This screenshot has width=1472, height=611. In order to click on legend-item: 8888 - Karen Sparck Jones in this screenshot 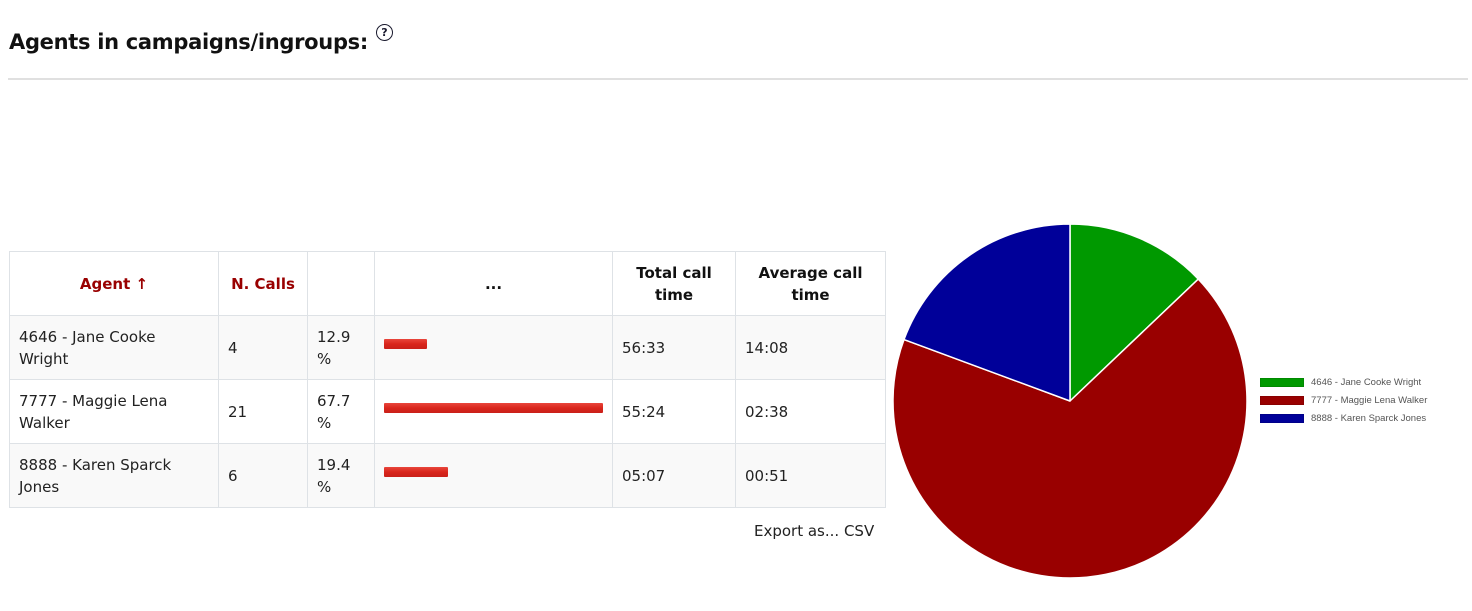, I will do `click(1343, 418)`.